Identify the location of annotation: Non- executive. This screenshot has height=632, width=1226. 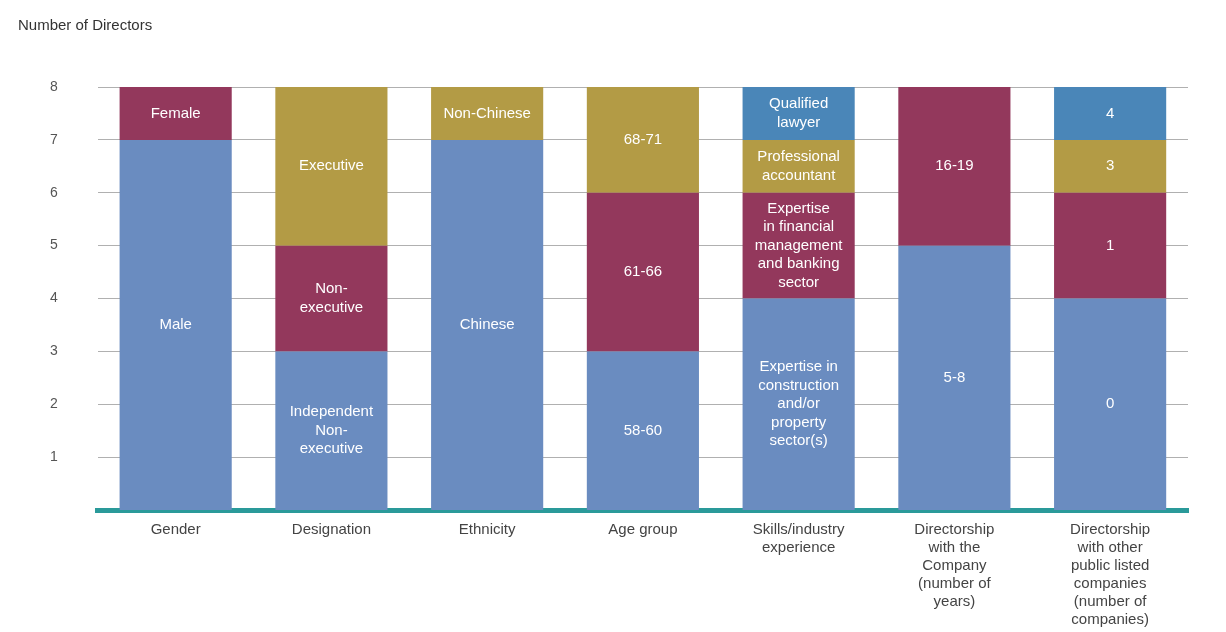
(331, 297).